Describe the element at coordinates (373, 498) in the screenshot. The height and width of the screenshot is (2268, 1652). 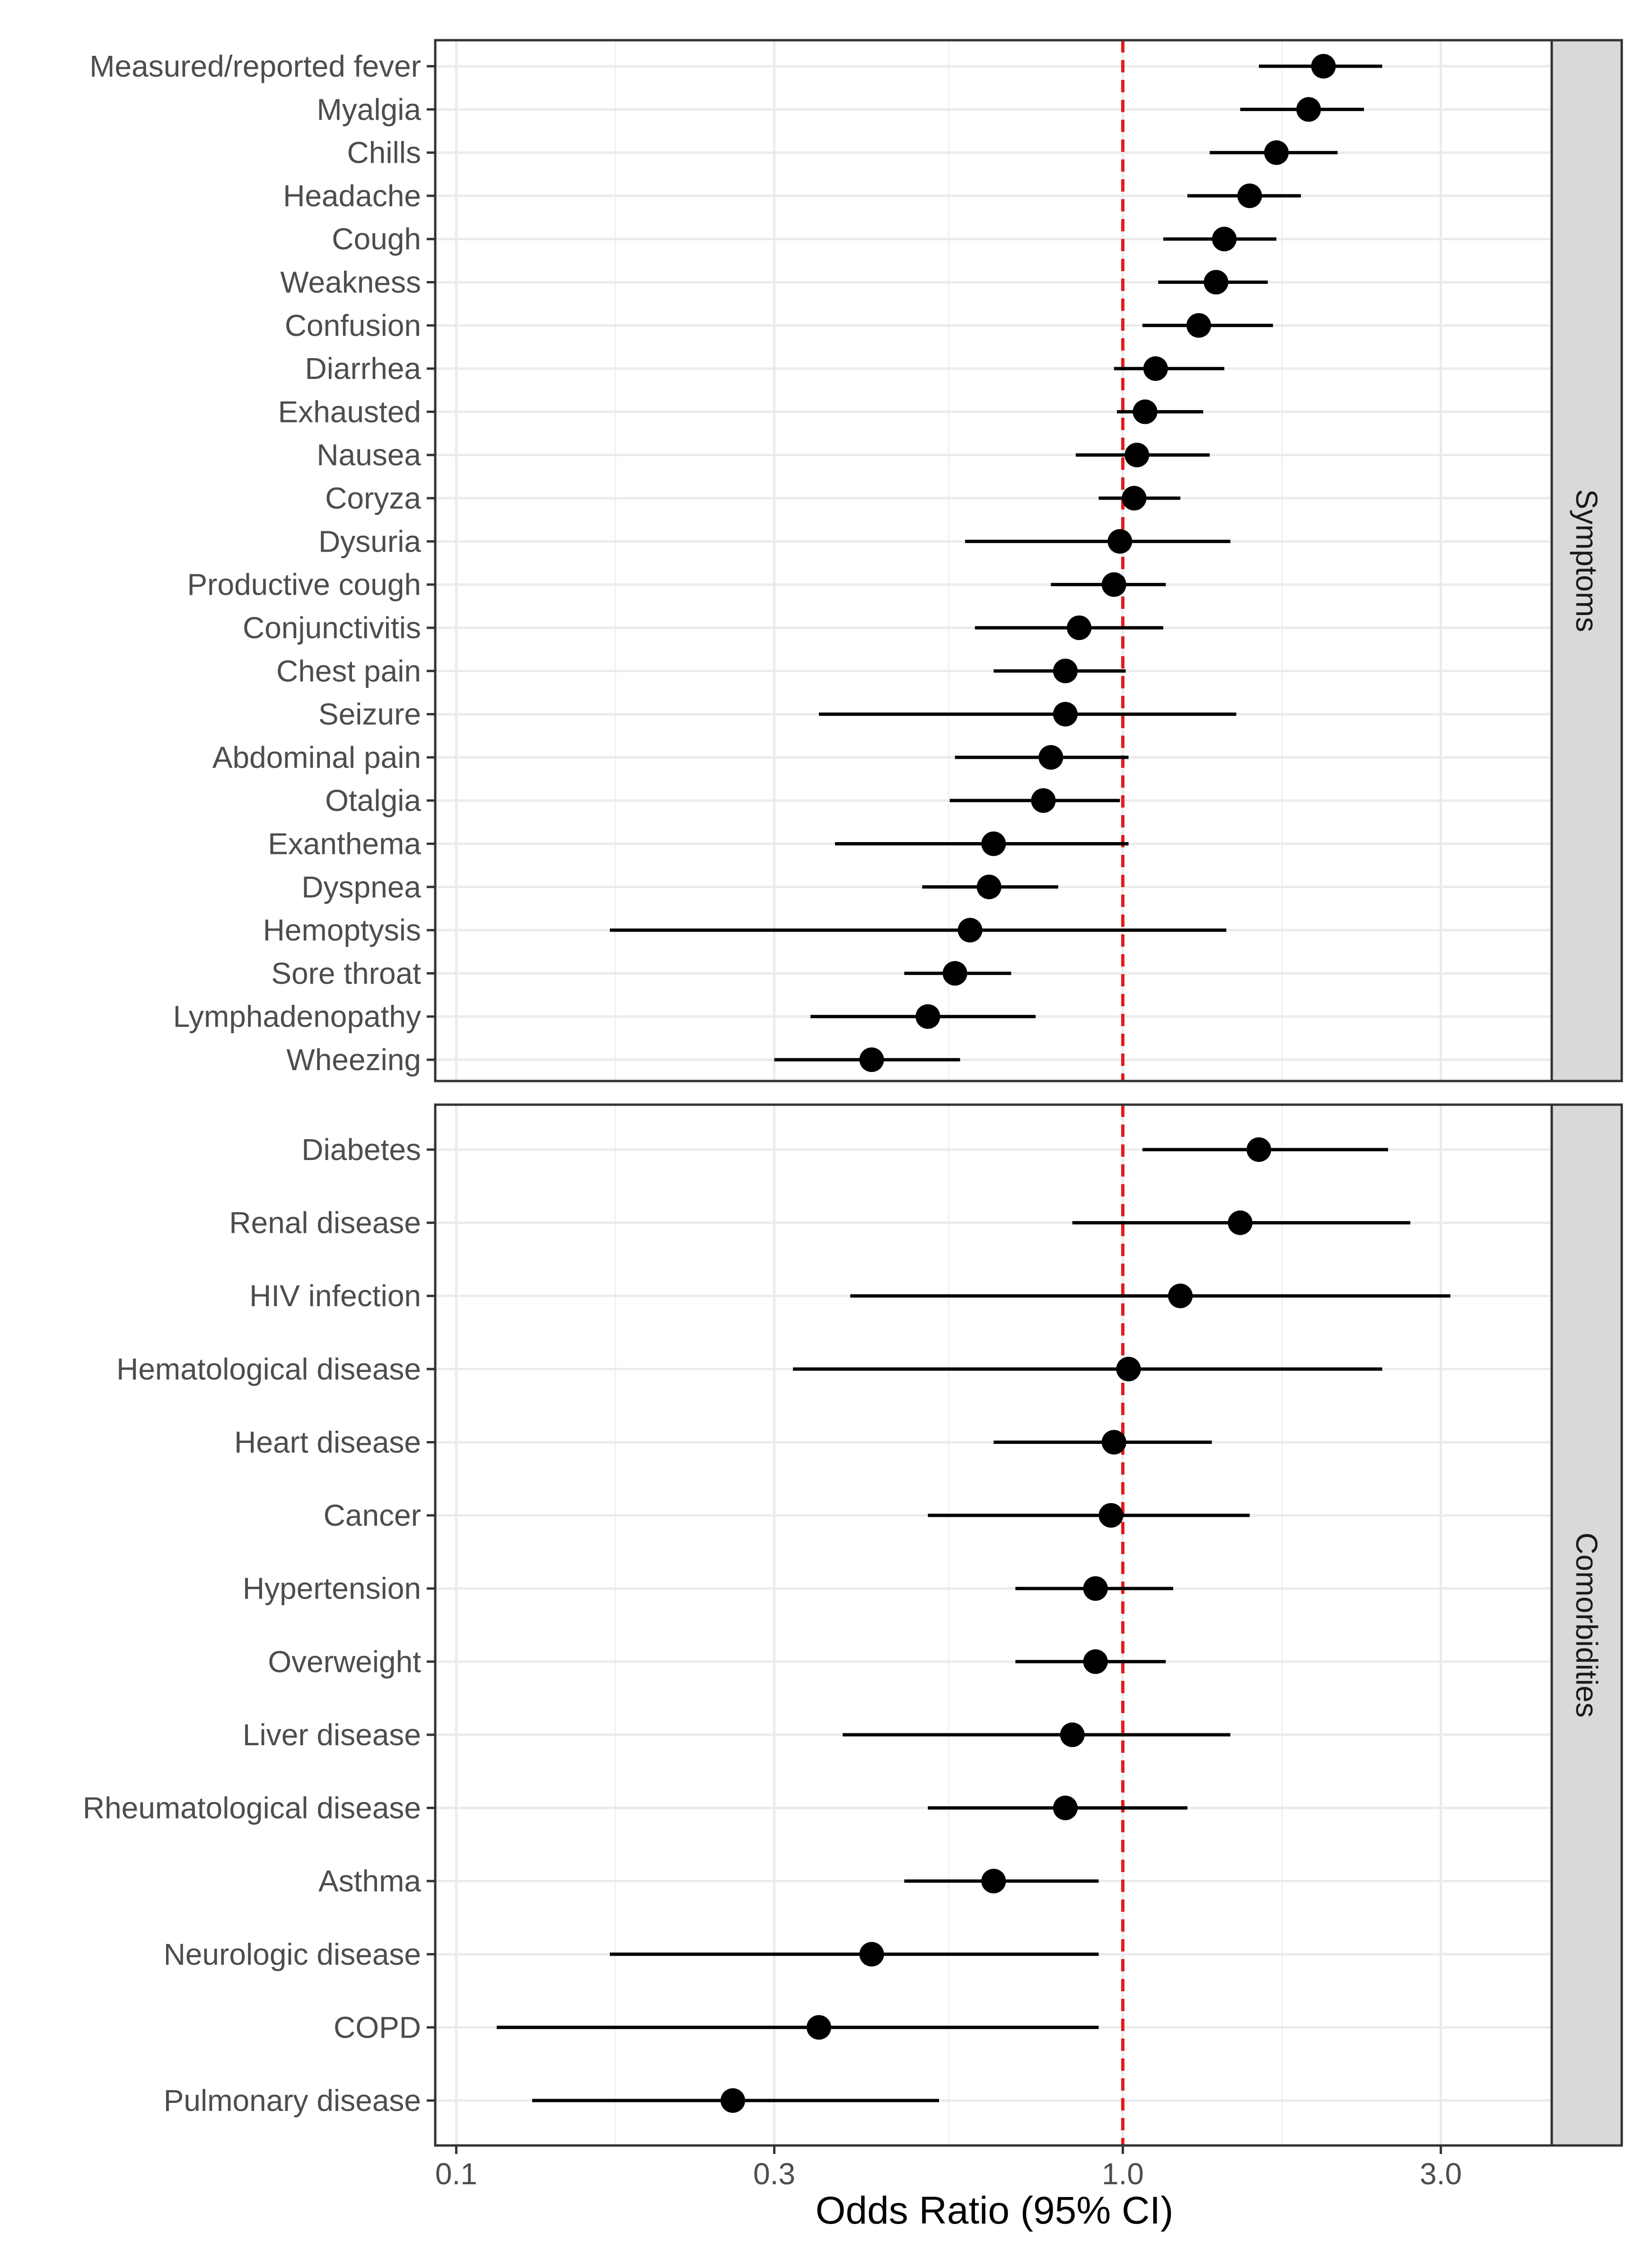
I see `row-label: Coryza` at that location.